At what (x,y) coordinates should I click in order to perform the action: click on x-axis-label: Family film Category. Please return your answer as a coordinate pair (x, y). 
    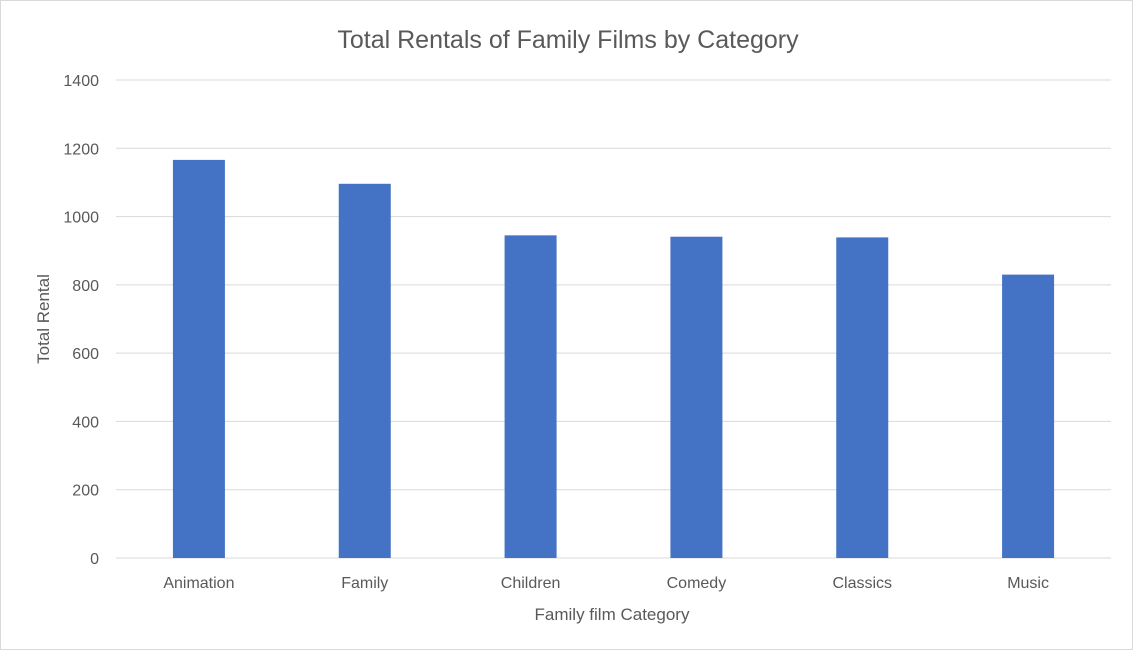
    Looking at the image, I should click on (612, 614).